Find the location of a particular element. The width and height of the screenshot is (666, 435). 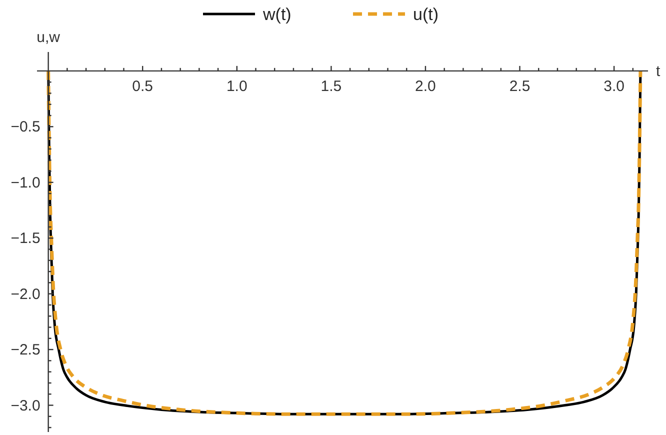

x-tick-label: 1.5 is located at coordinates (331, 86).